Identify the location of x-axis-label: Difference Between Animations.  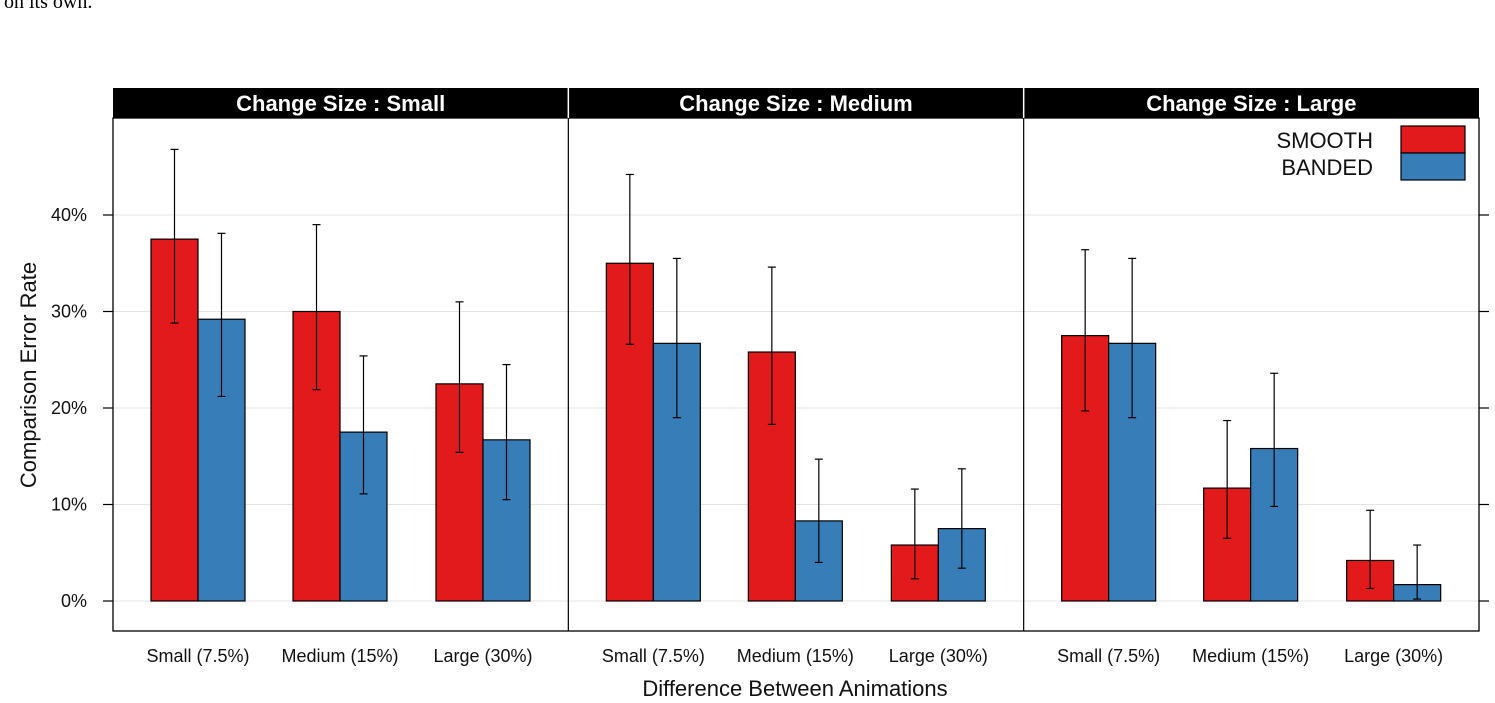
(794, 688).